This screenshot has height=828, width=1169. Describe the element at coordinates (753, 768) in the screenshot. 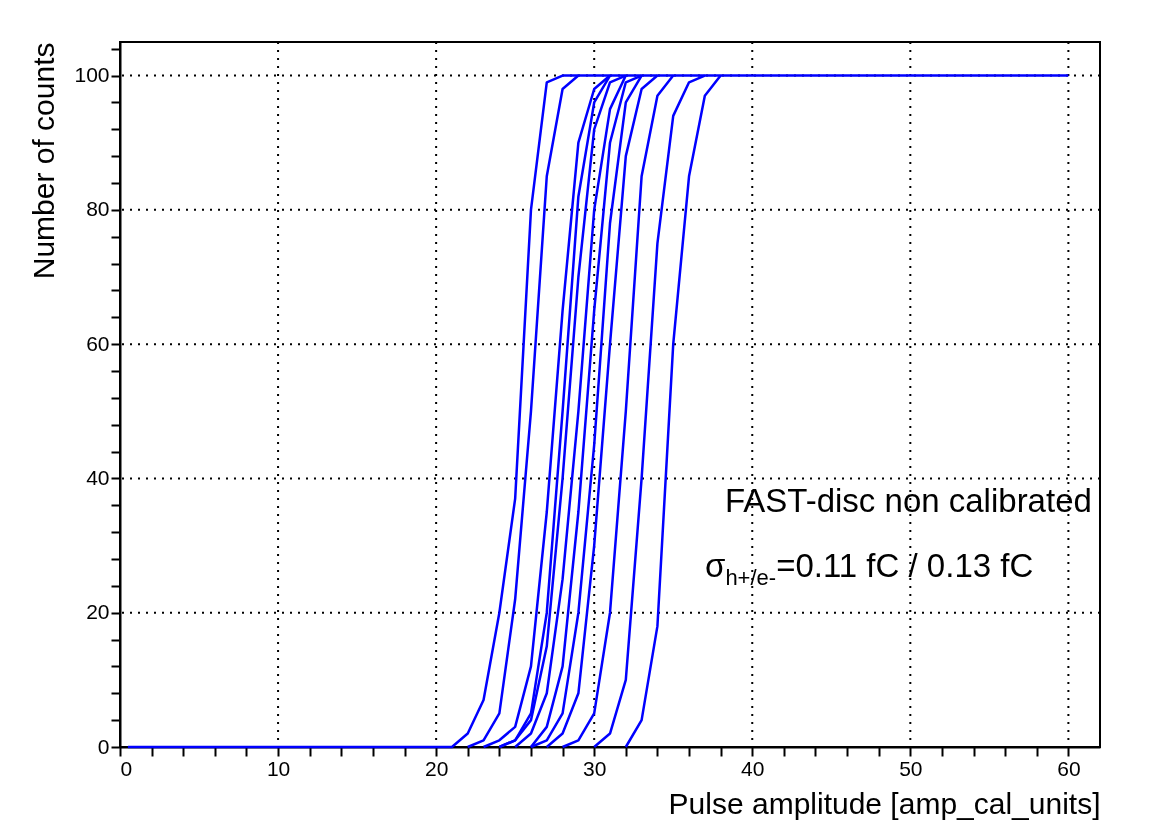

I see `x-tick-label: 40` at that location.